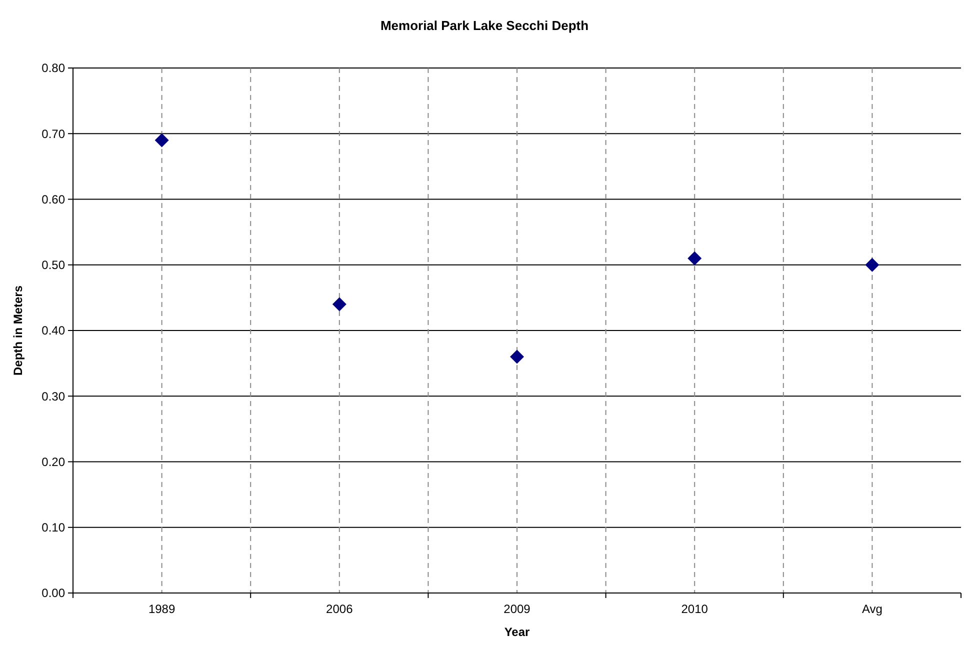 This screenshot has width=969, height=648. Describe the element at coordinates (517, 609) in the screenshot. I see `x-tick-label: 2009` at that location.